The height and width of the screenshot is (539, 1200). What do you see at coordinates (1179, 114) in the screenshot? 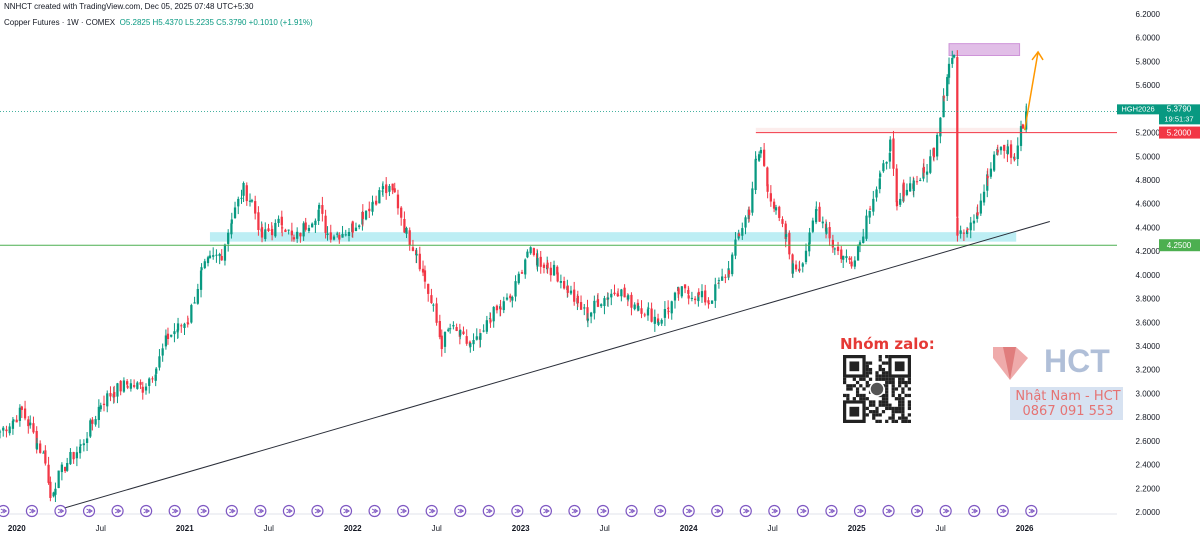
I see `last-price-tag` at bounding box center [1179, 114].